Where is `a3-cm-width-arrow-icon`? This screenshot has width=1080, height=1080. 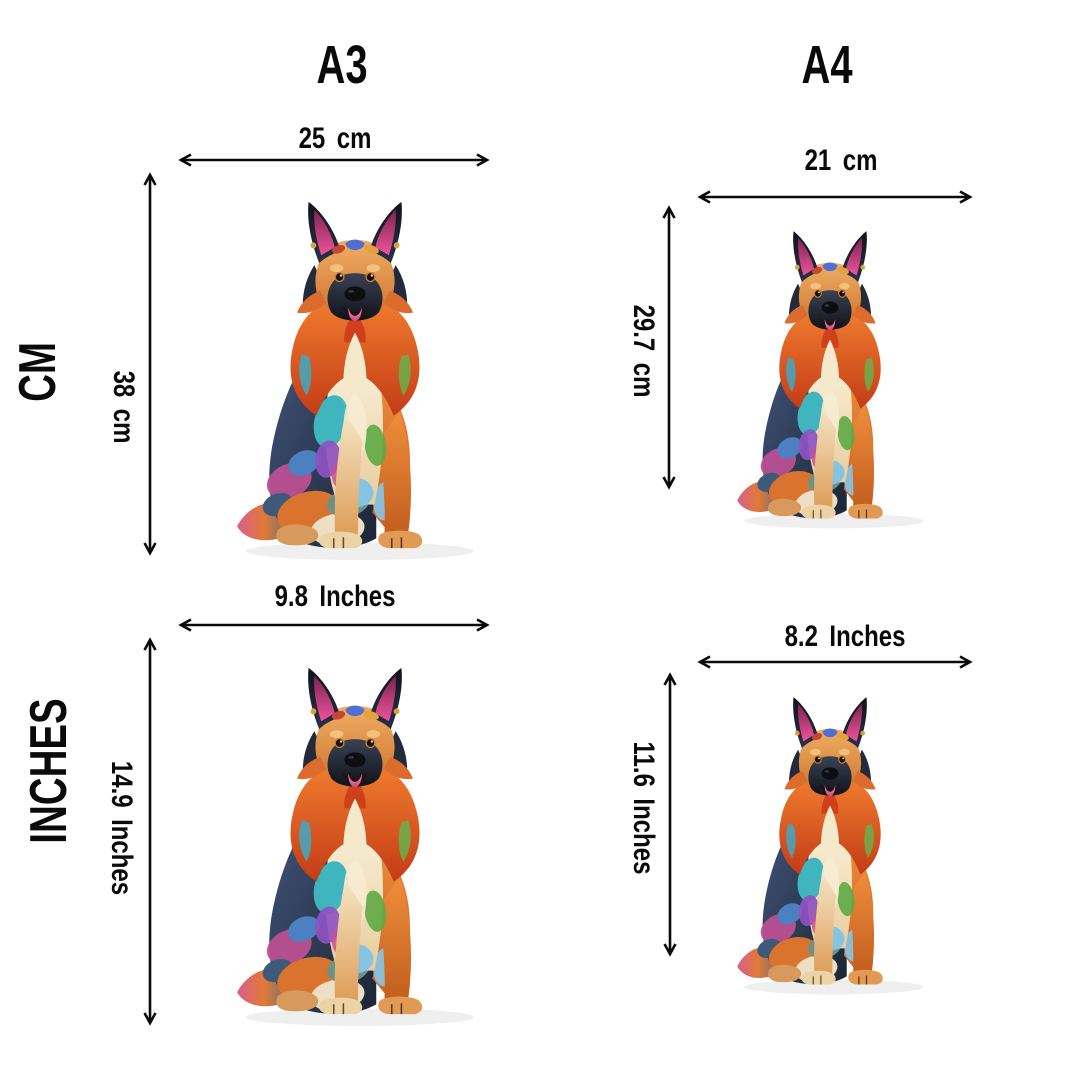
a3-cm-width-arrow-icon is located at coordinates (334, 160).